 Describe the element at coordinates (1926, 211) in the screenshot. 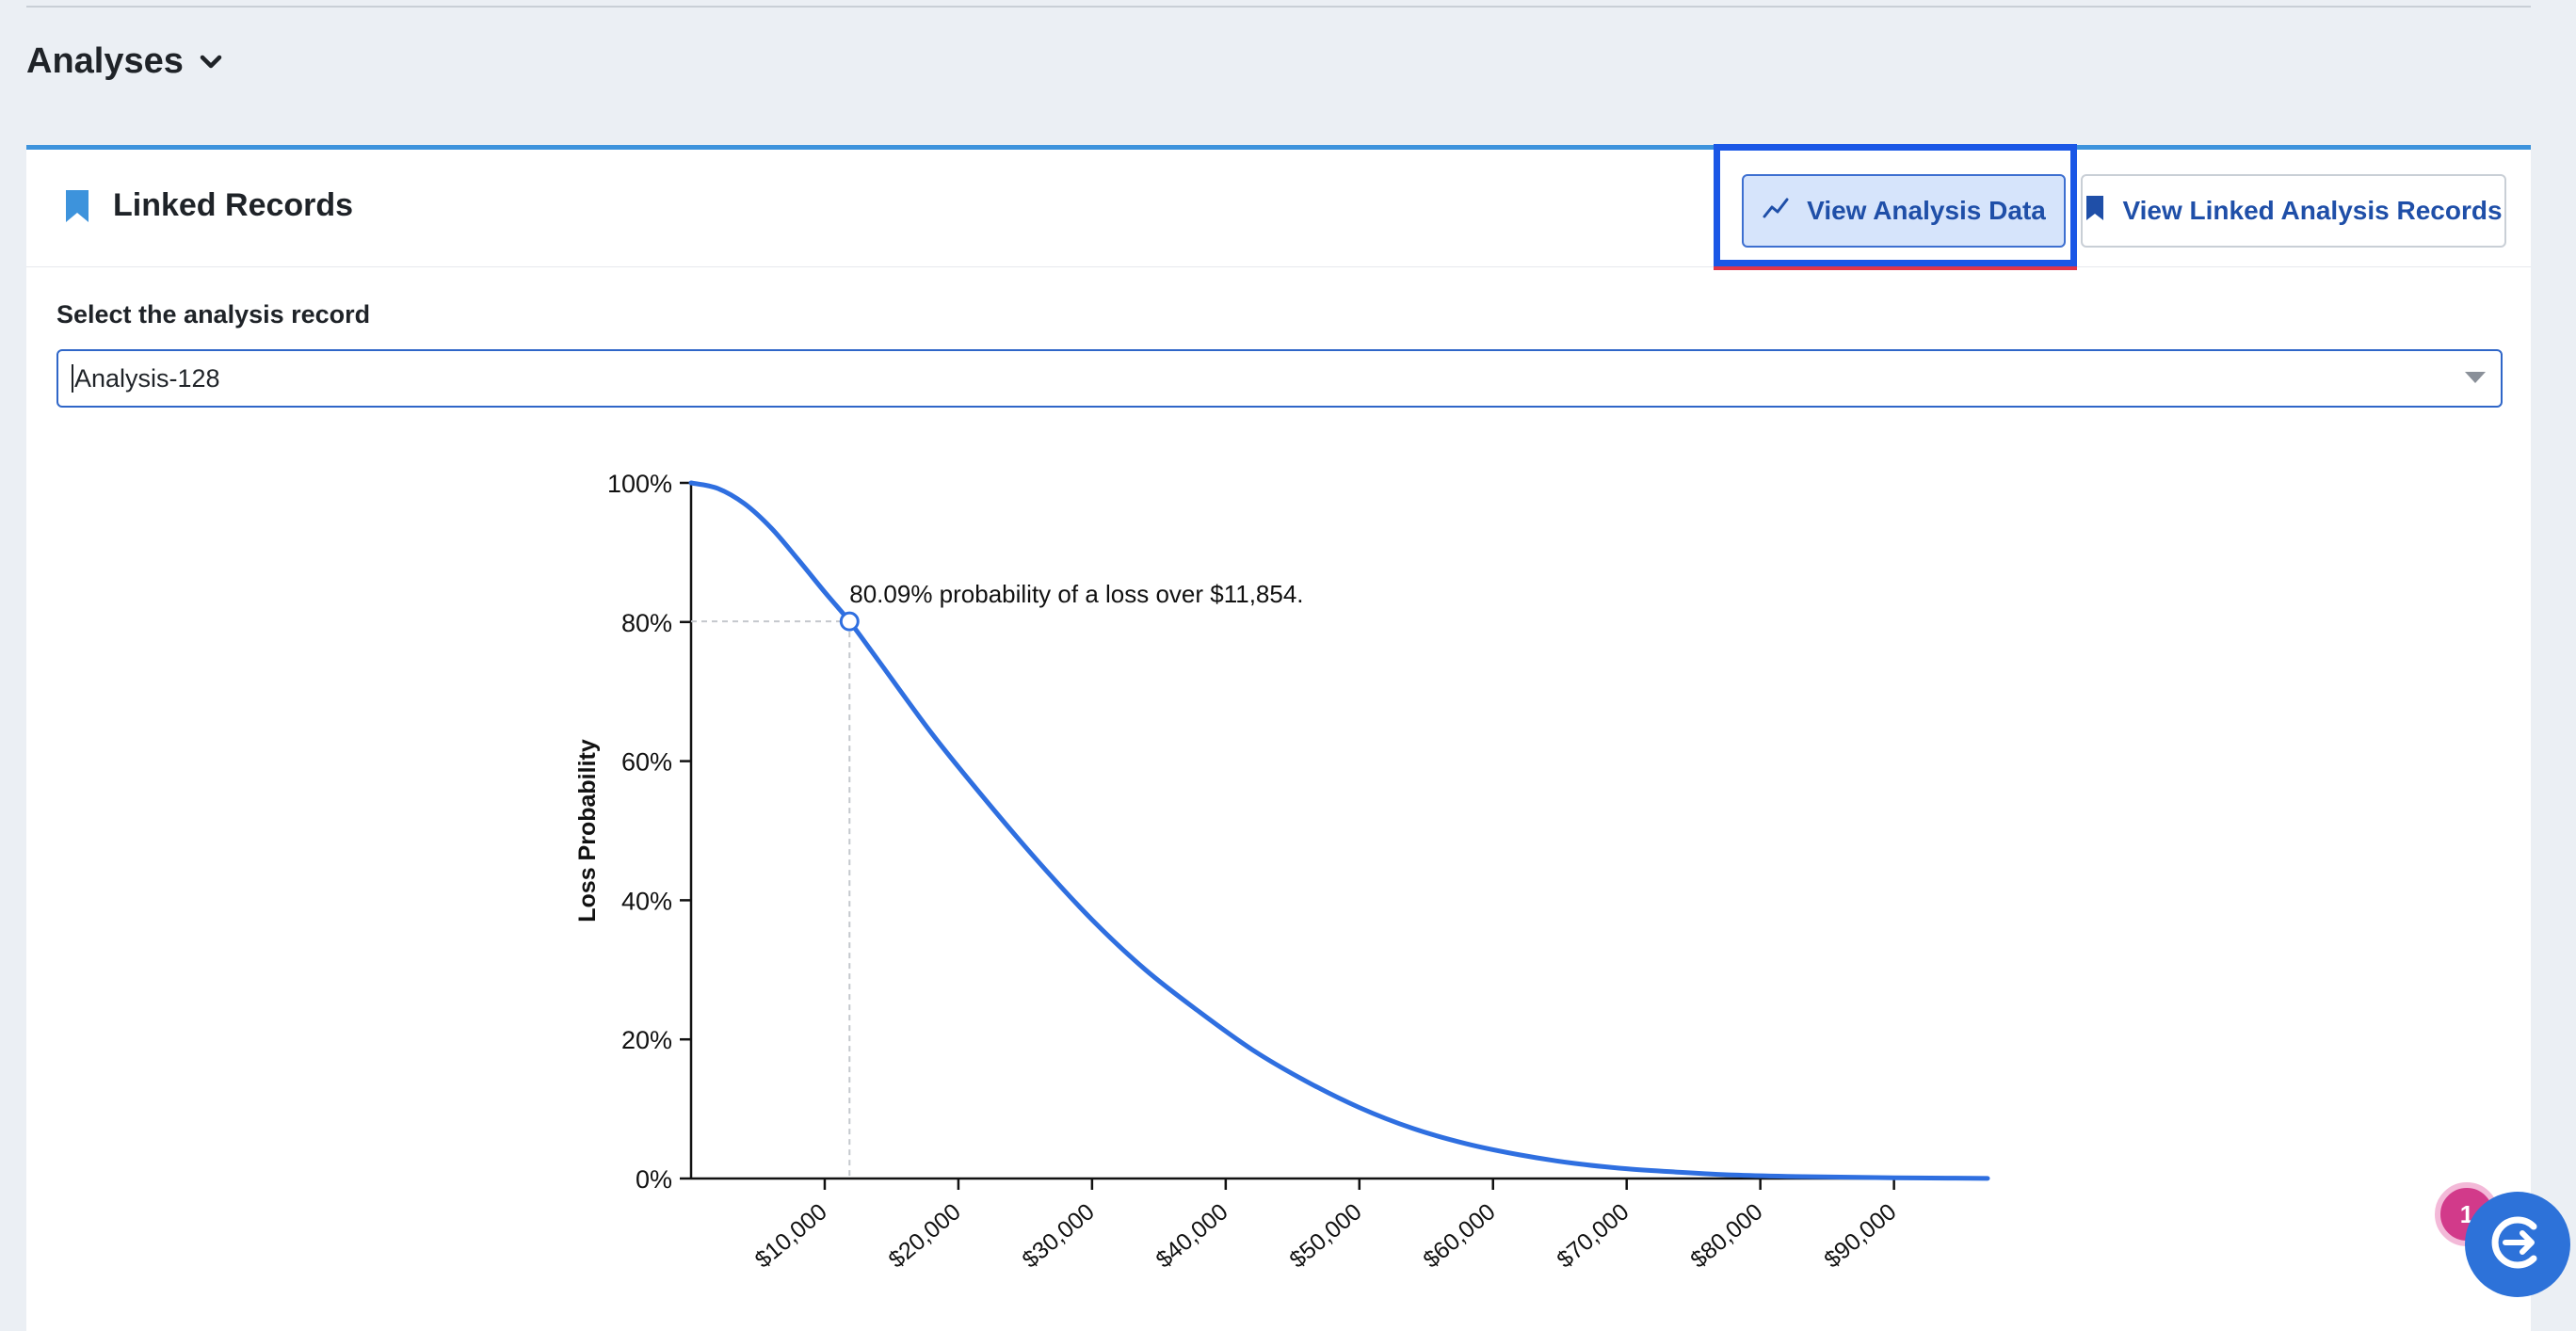

I see `view-analysis-data-label: View Analysis Data` at that location.